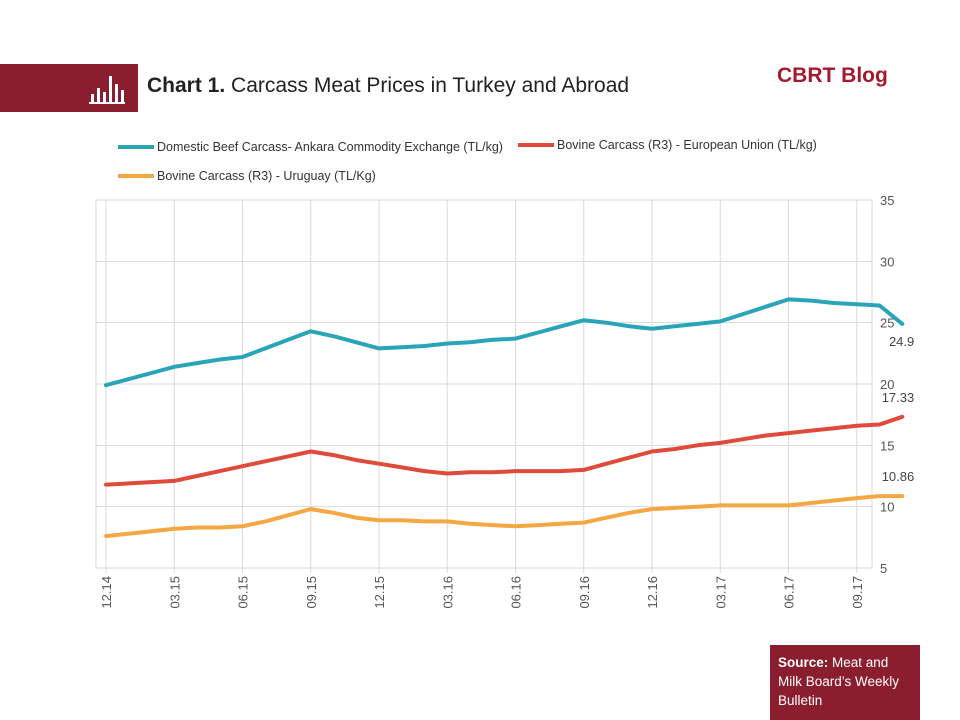 The height and width of the screenshot is (720, 960). What do you see at coordinates (311, 592) in the screenshot?
I see `x-tick-label: 09.15` at bounding box center [311, 592].